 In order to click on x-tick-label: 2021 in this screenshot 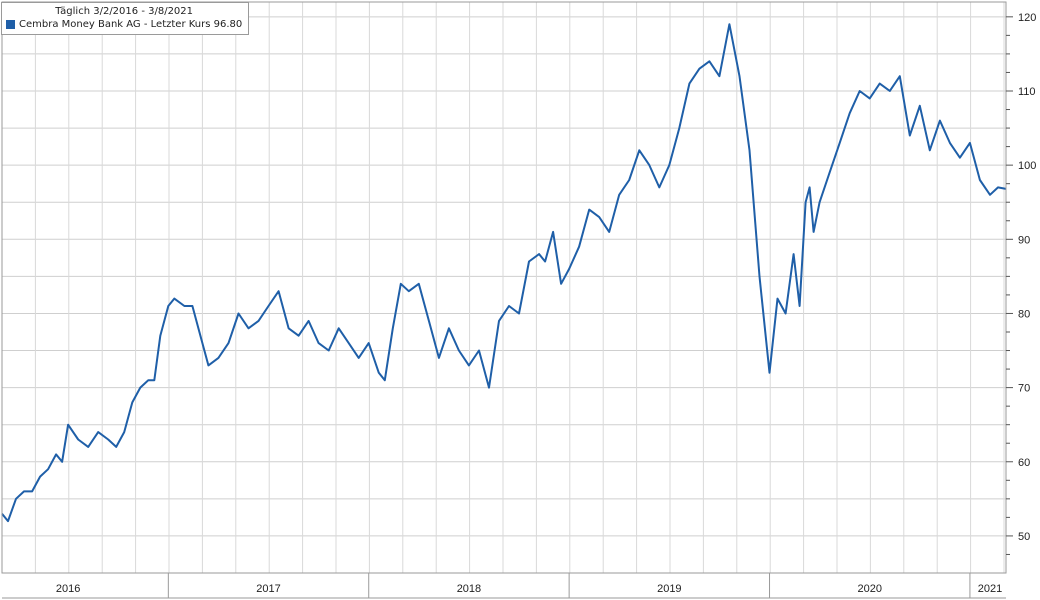, I will do `click(990, 589)`.